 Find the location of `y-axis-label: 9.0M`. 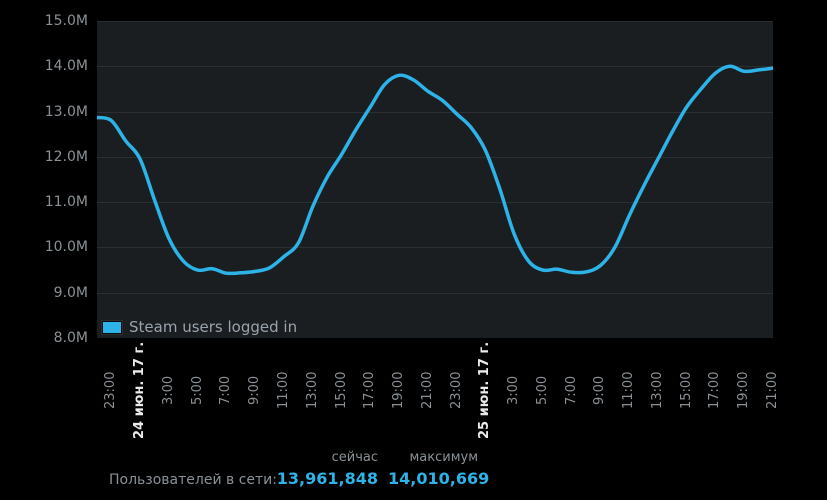

y-axis-label: 9.0M is located at coordinates (70, 292).